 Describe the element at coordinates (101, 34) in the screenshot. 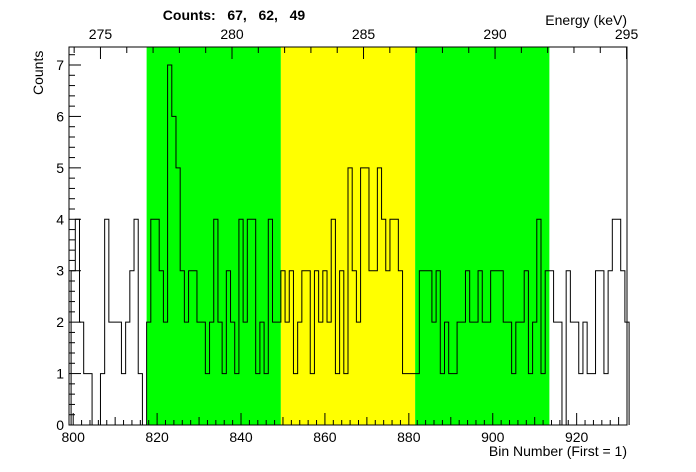

I see `energy-tick-label: 275` at that location.